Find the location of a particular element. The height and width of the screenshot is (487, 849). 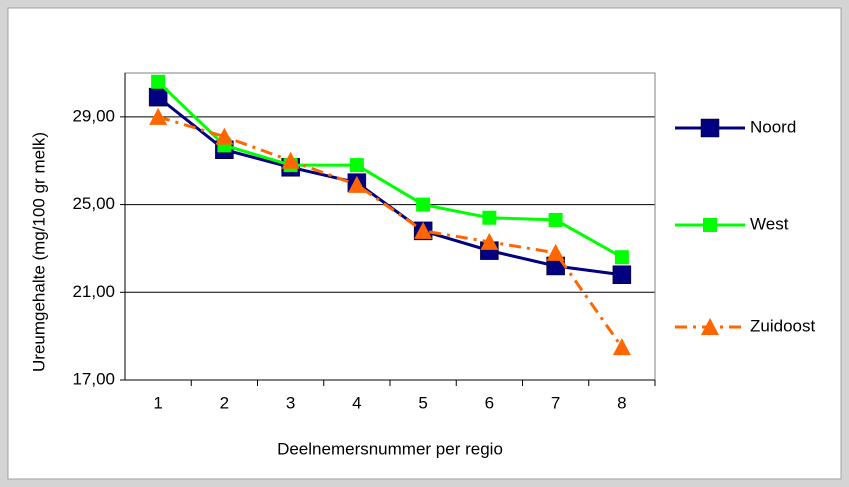

legend-label: Zuidoost is located at coordinates (782, 325).